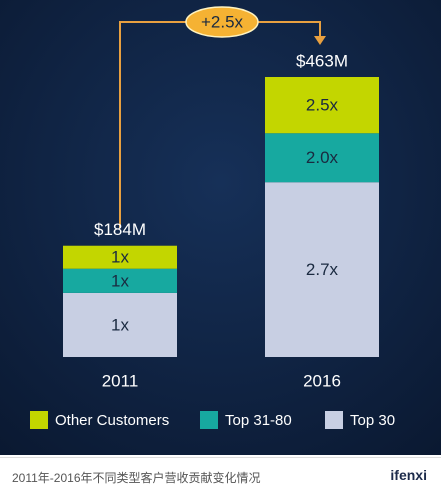 Image resolution: width=441 pixels, height=495 pixels. I want to click on segment-label: 2.5x, so click(322, 105).